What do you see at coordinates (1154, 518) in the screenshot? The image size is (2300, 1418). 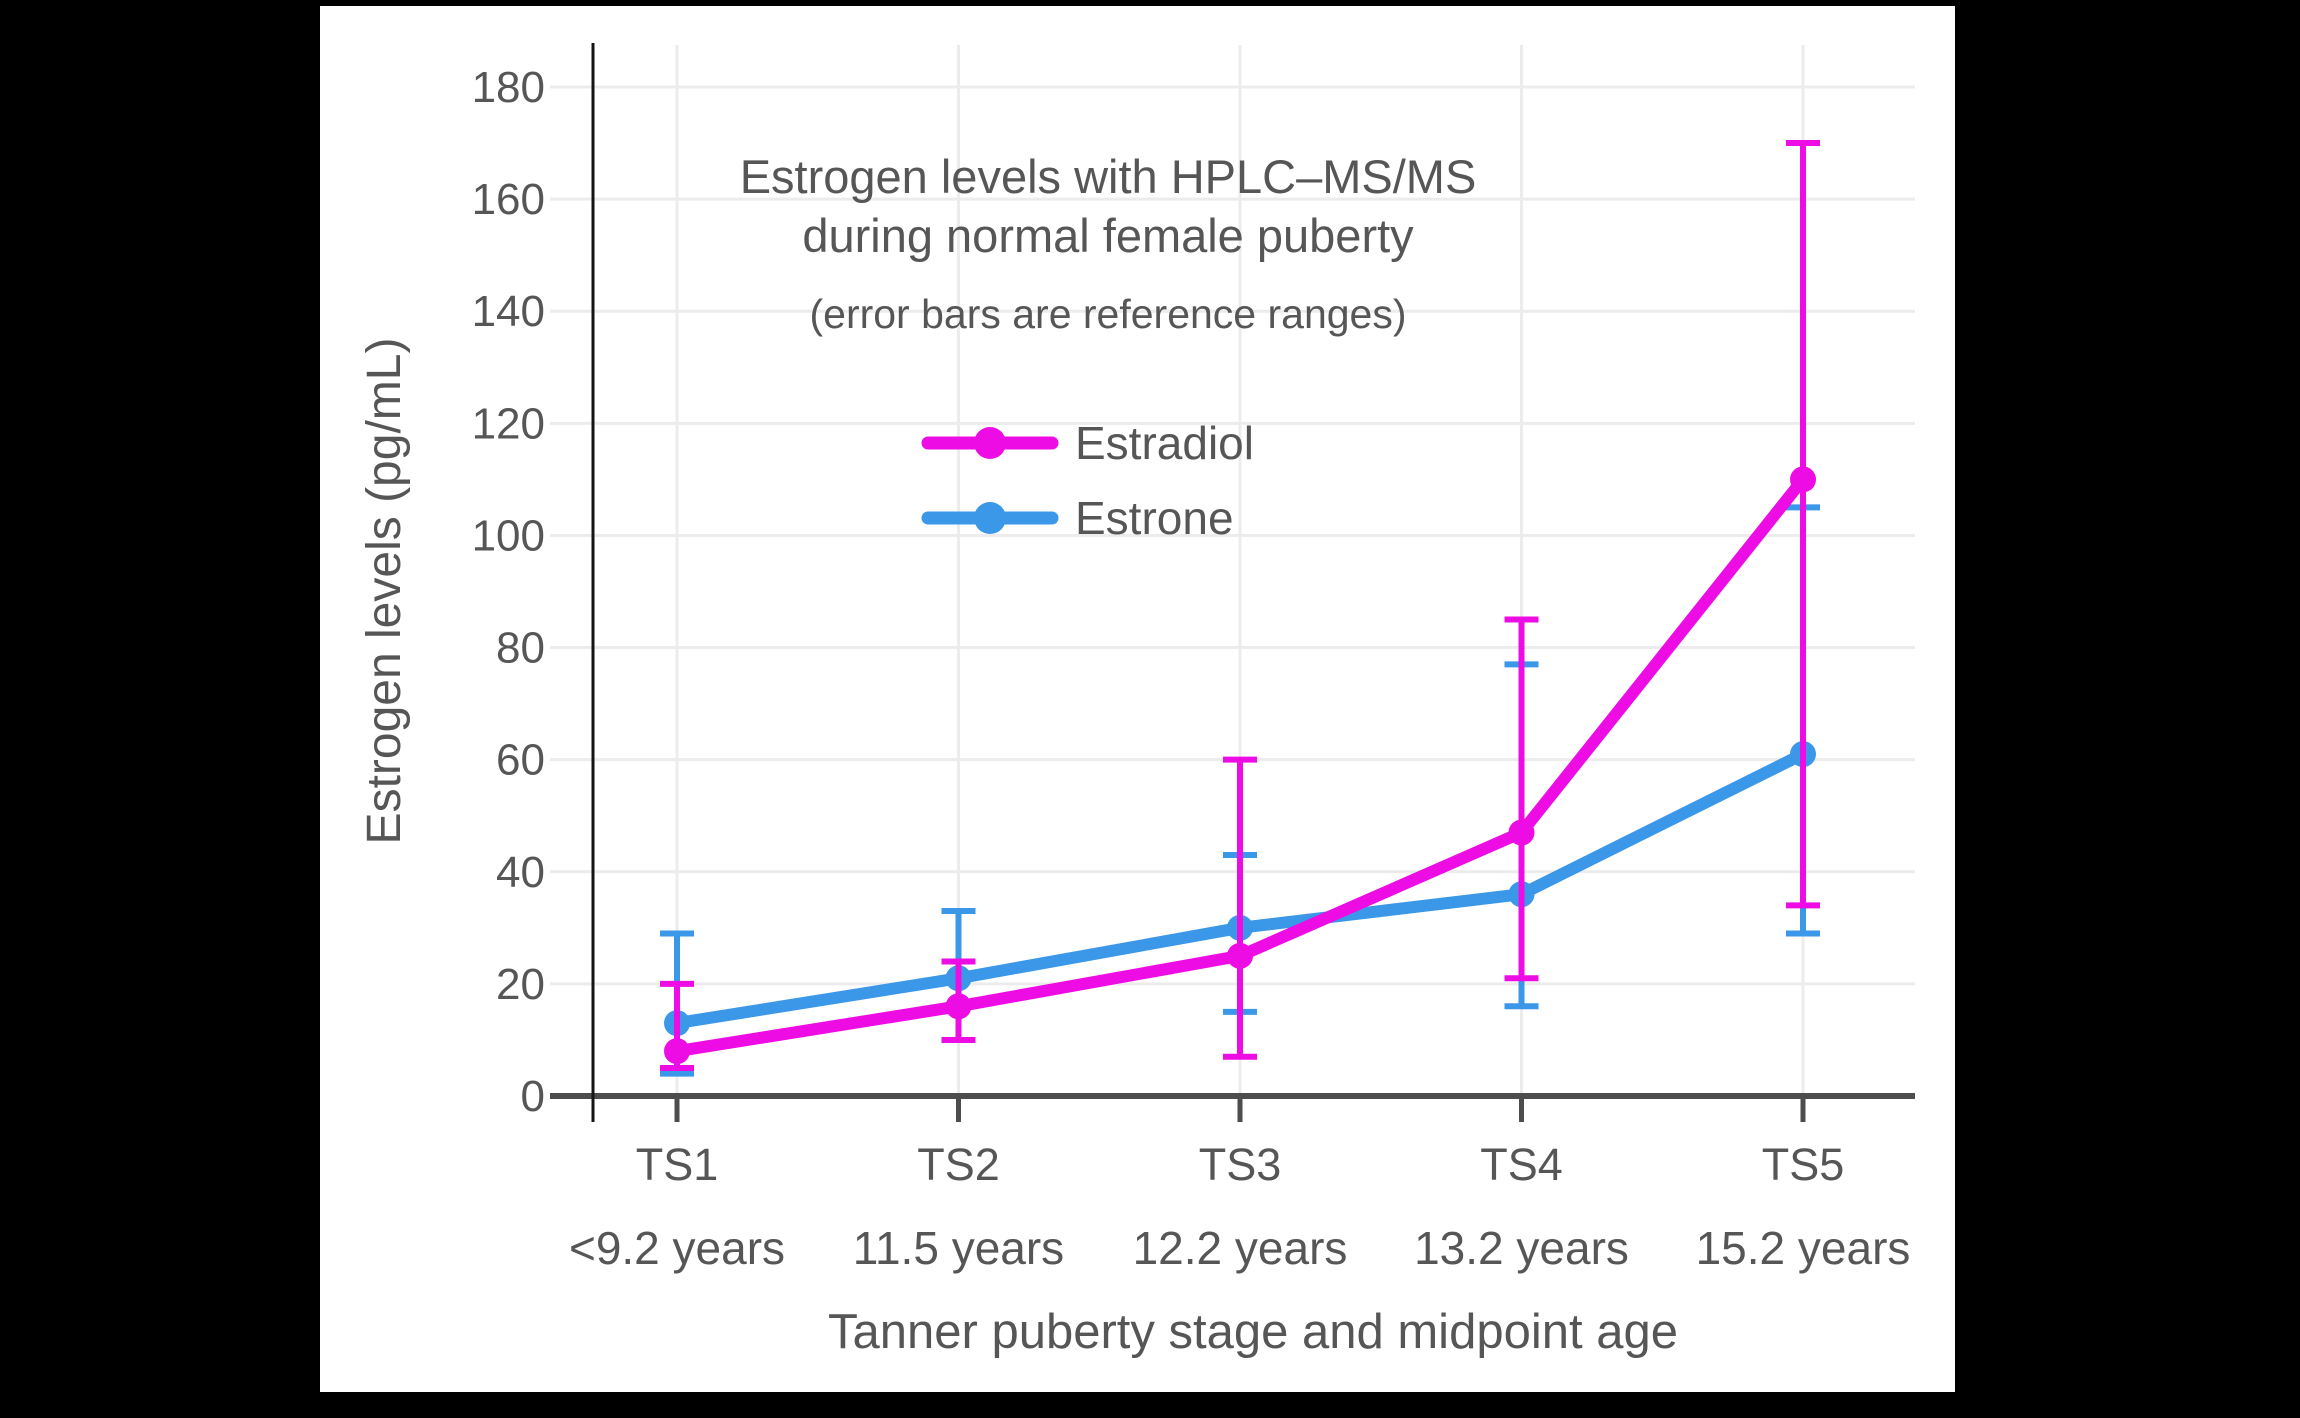 I see `legend-label-estrone: Estrone` at bounding box center [1154, 518].